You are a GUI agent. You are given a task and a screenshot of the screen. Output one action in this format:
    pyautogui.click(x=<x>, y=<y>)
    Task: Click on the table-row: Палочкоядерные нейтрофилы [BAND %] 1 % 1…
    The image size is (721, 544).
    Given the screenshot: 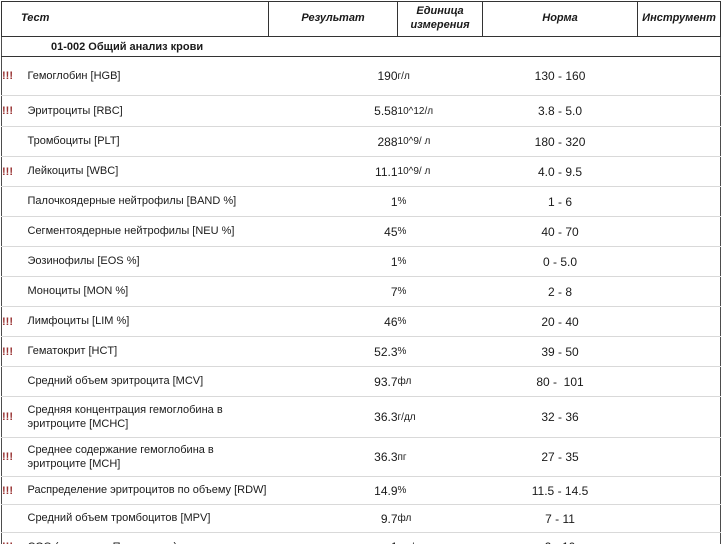 What is the action you would take?
    pyautogui.click(x=361, y=201)
    